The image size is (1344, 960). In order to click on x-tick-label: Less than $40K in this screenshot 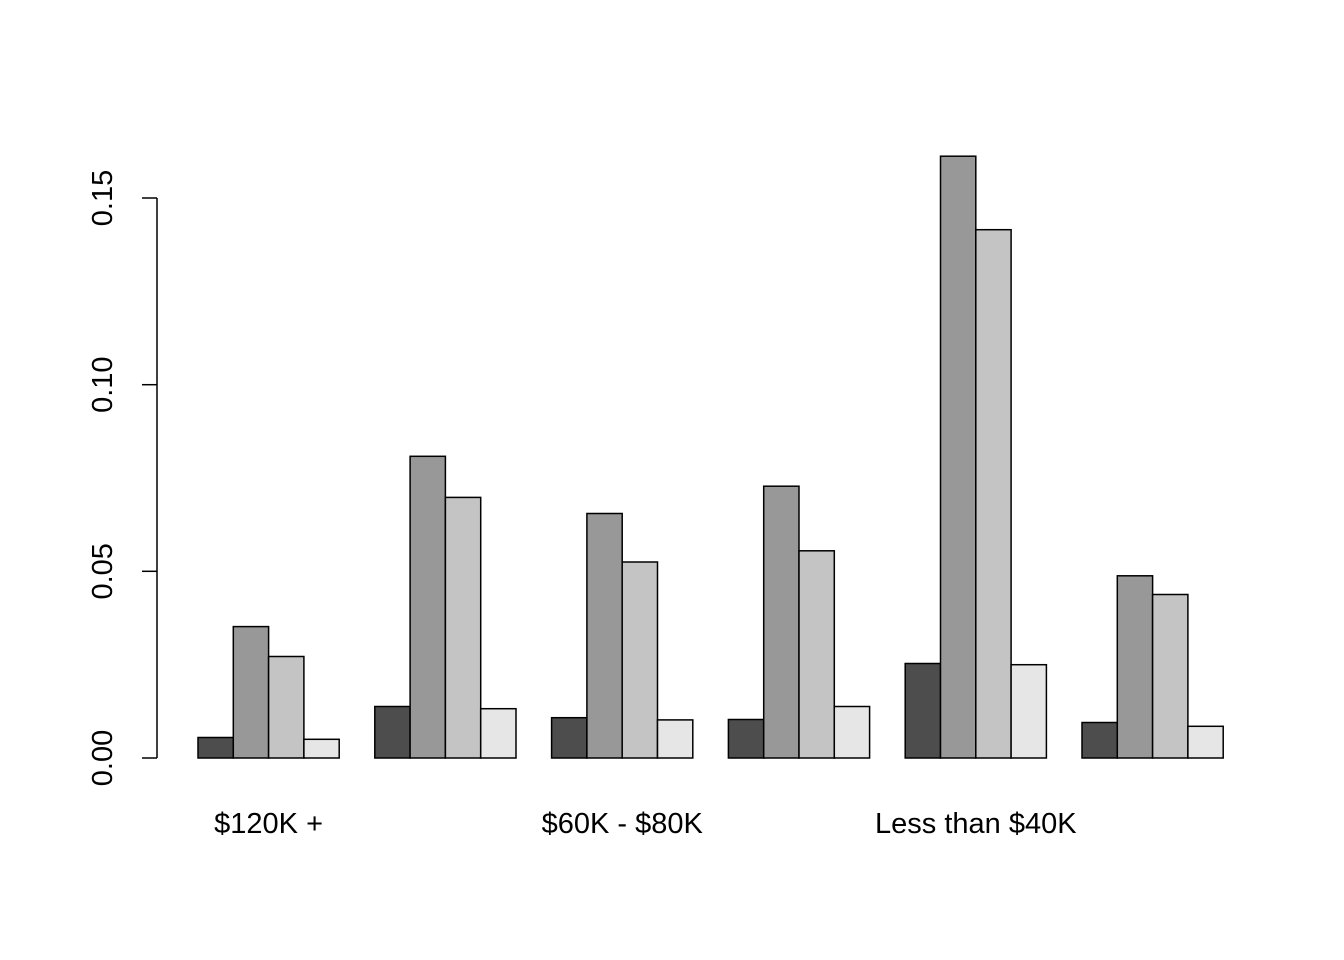, I will do `click(976, 824)`.